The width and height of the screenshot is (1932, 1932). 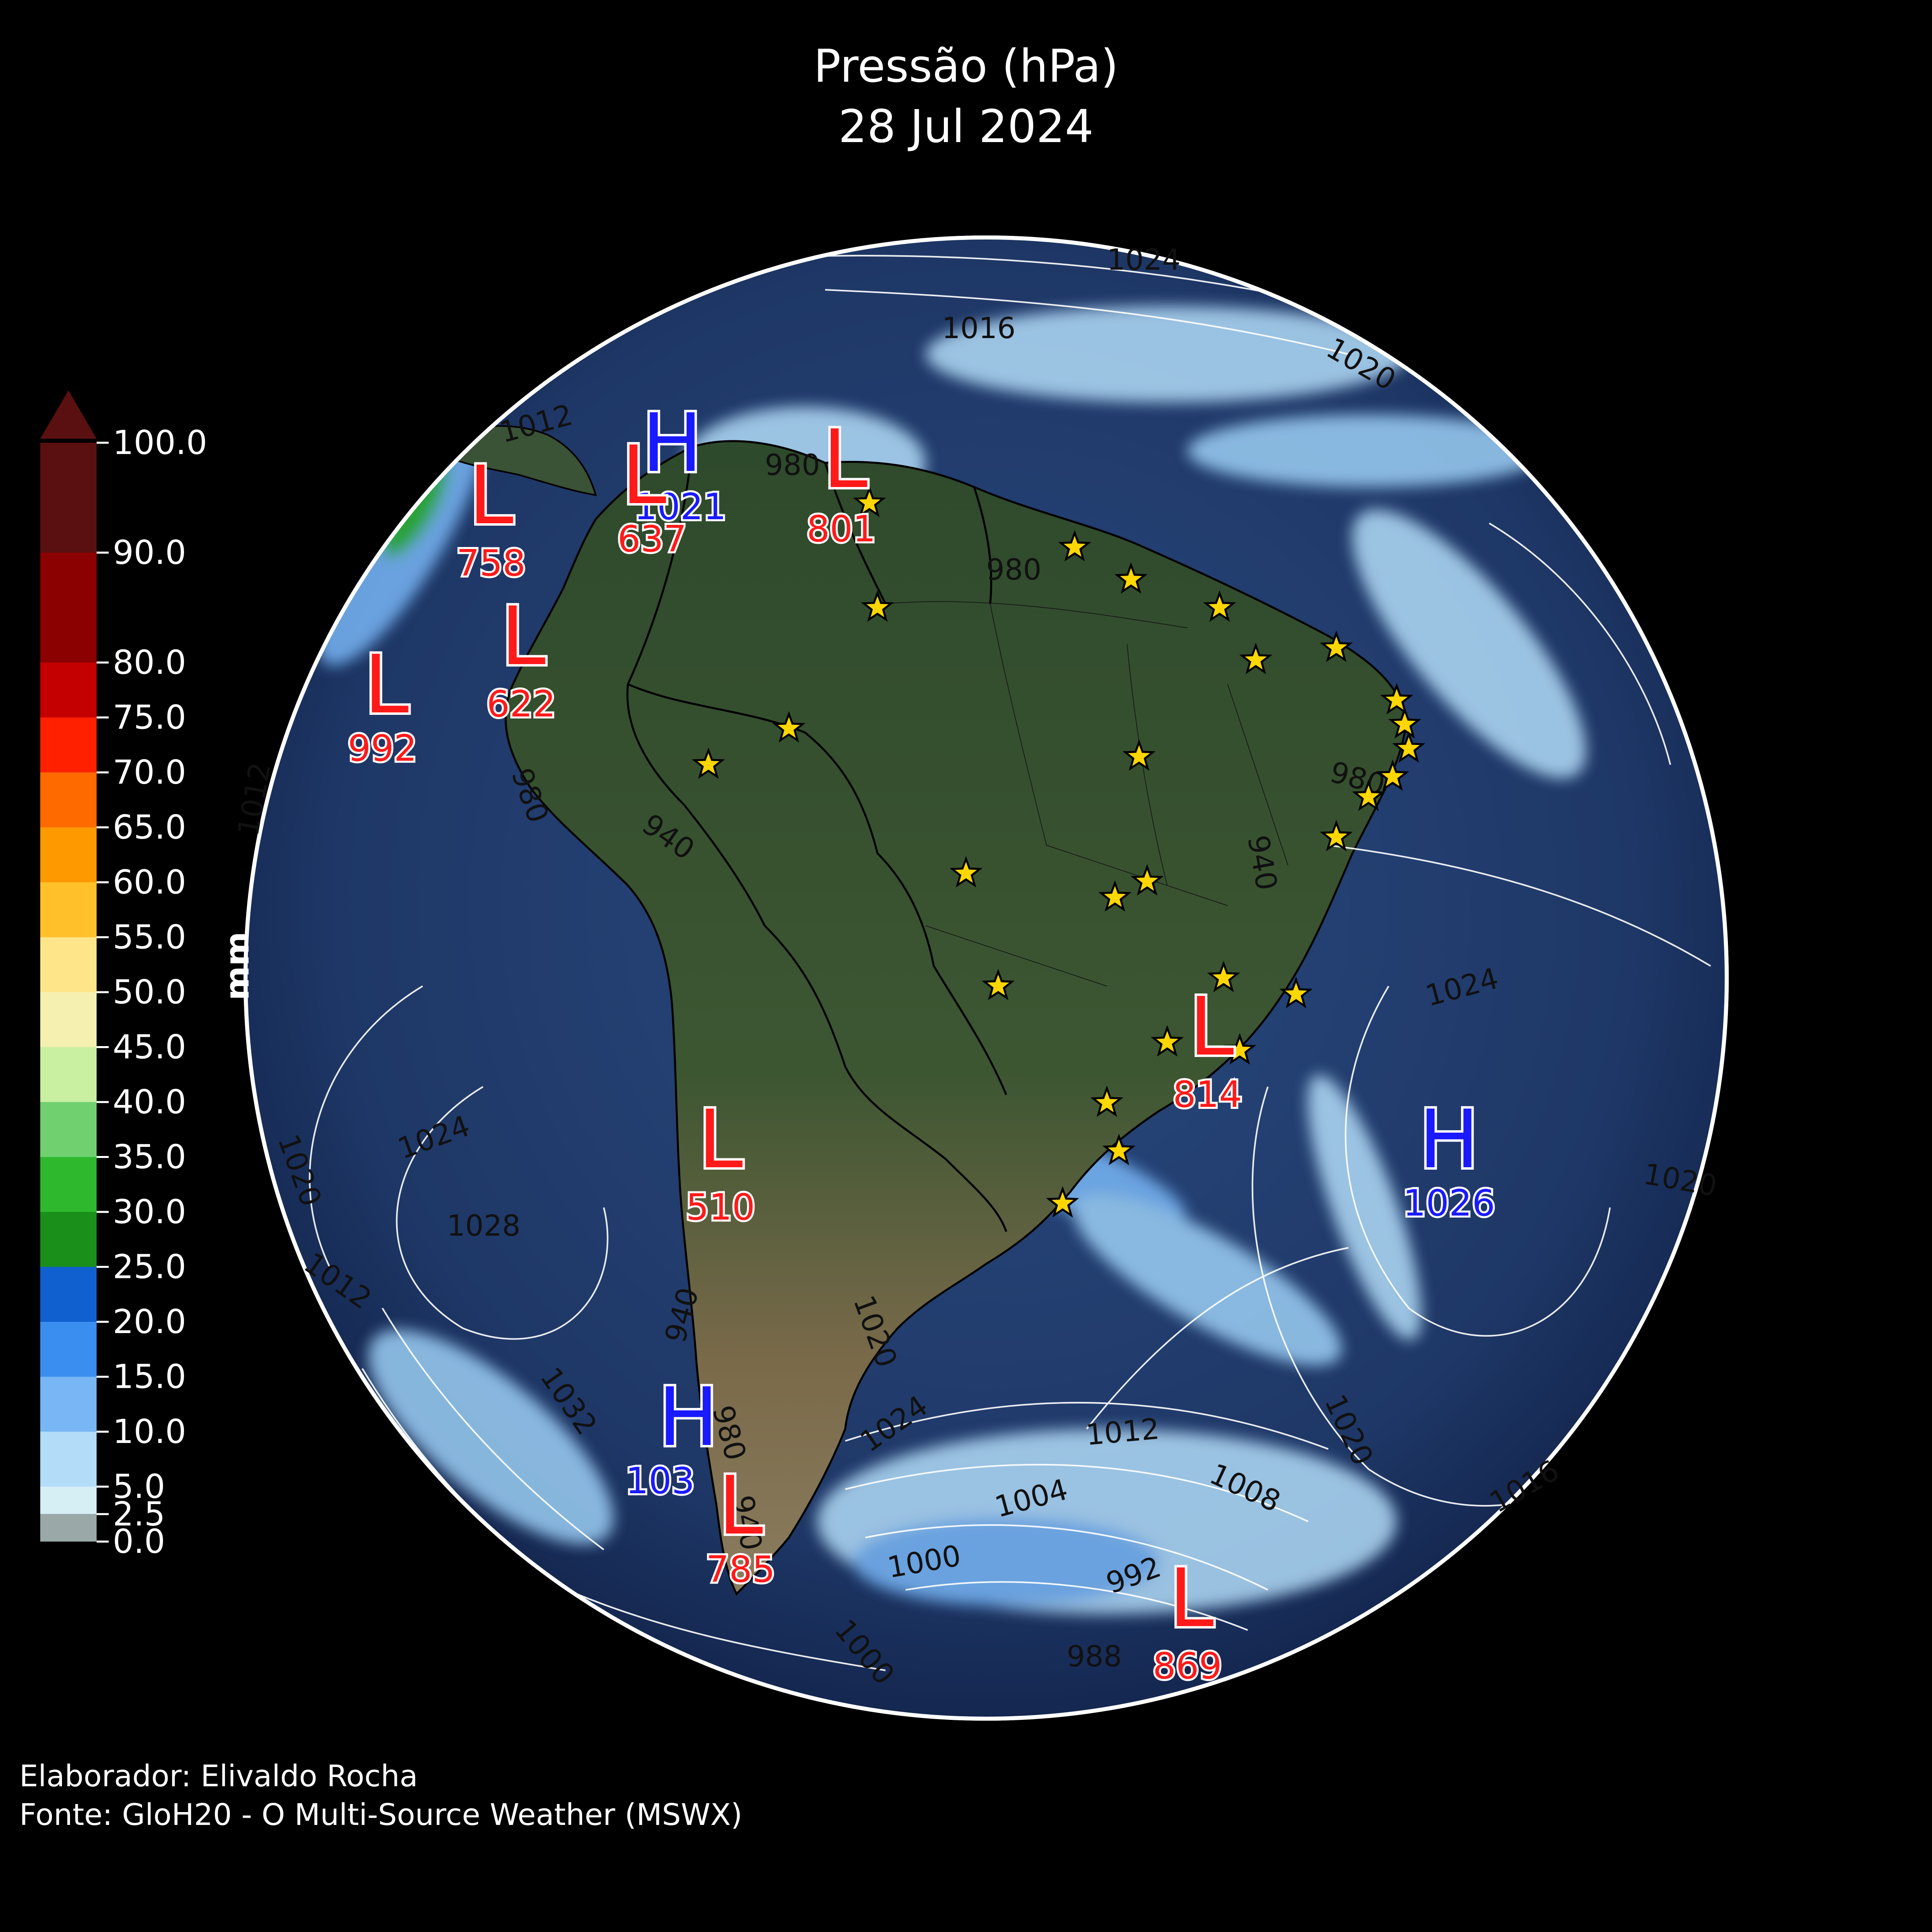 What do you see at coordinates (1207, 1048) in the screenshot?
I see `pressure-center-low: L 814` at bounding box center [1207, 1048].